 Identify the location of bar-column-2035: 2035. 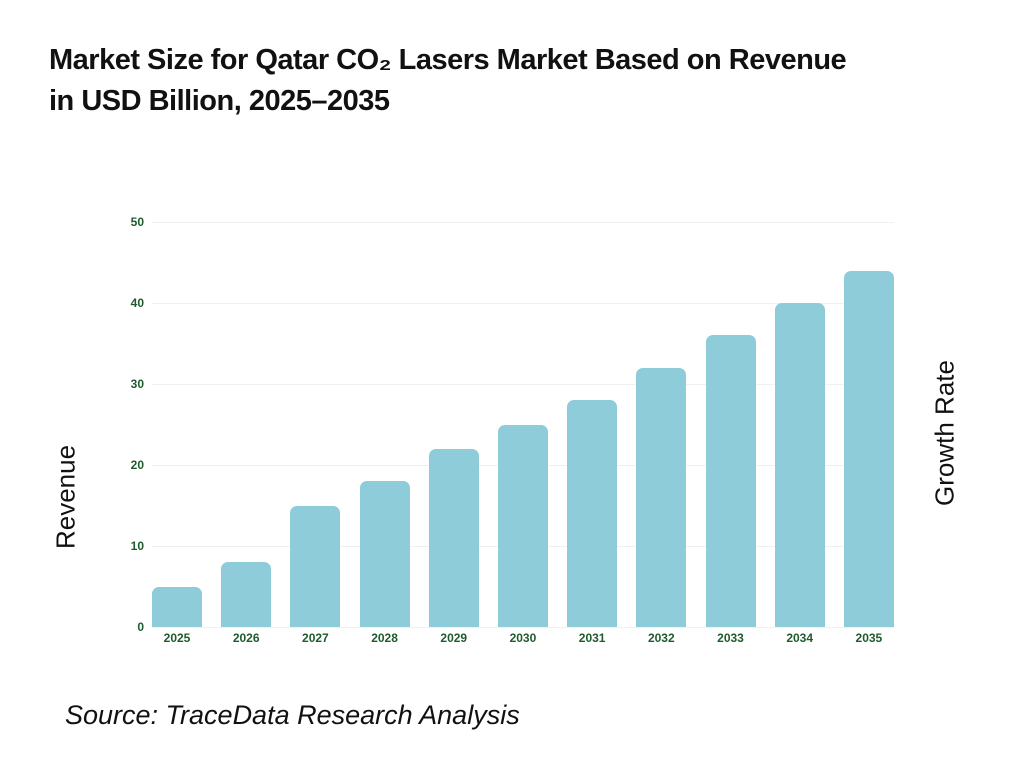
(868, 433).